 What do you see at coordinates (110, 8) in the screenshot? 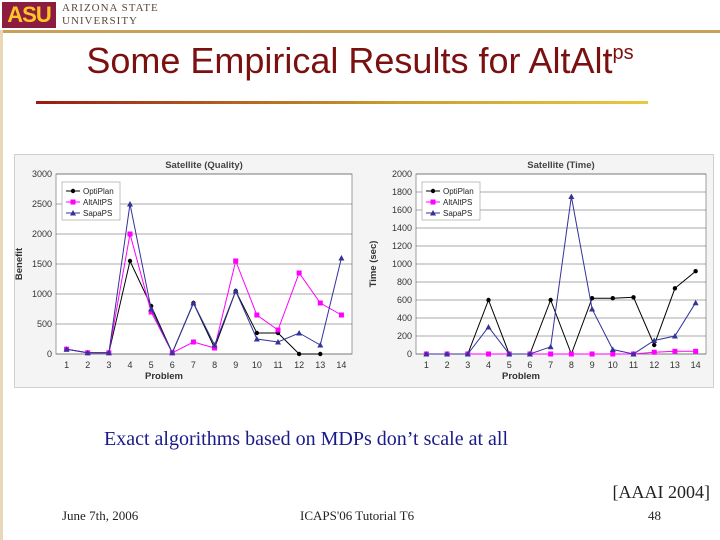
I see `university-name-line1: ARIZONA STATE` at bounding box center [110, 8].